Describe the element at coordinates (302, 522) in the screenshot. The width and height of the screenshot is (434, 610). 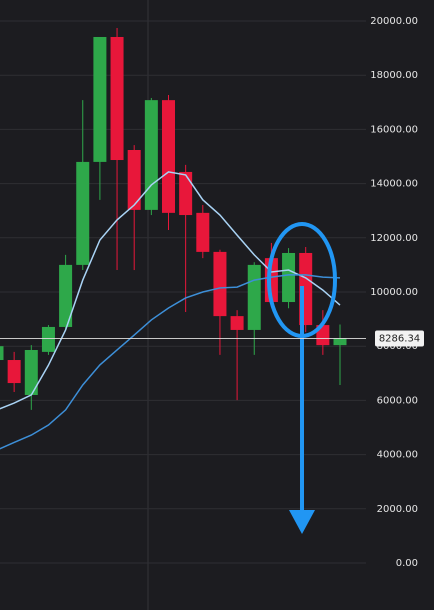
I see `arrow-head` at that location.